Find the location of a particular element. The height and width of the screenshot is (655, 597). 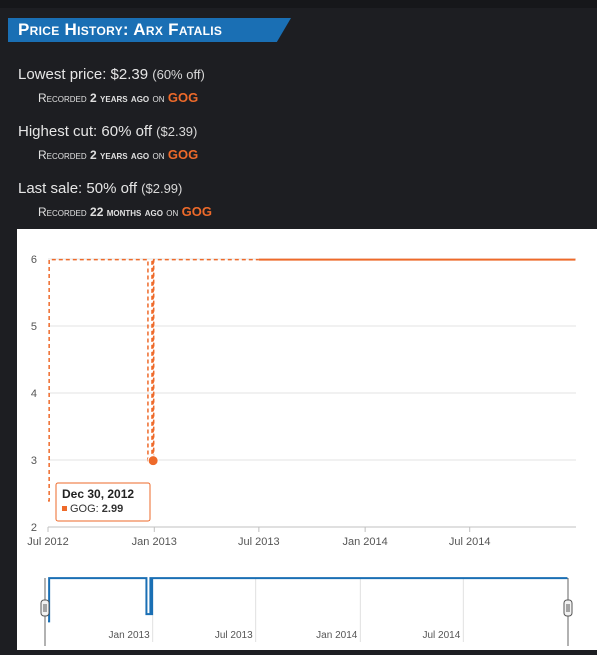

chart-tooltip: Dec 30, 2012 GOG: 2.99 is located at coordinates (103, 502).